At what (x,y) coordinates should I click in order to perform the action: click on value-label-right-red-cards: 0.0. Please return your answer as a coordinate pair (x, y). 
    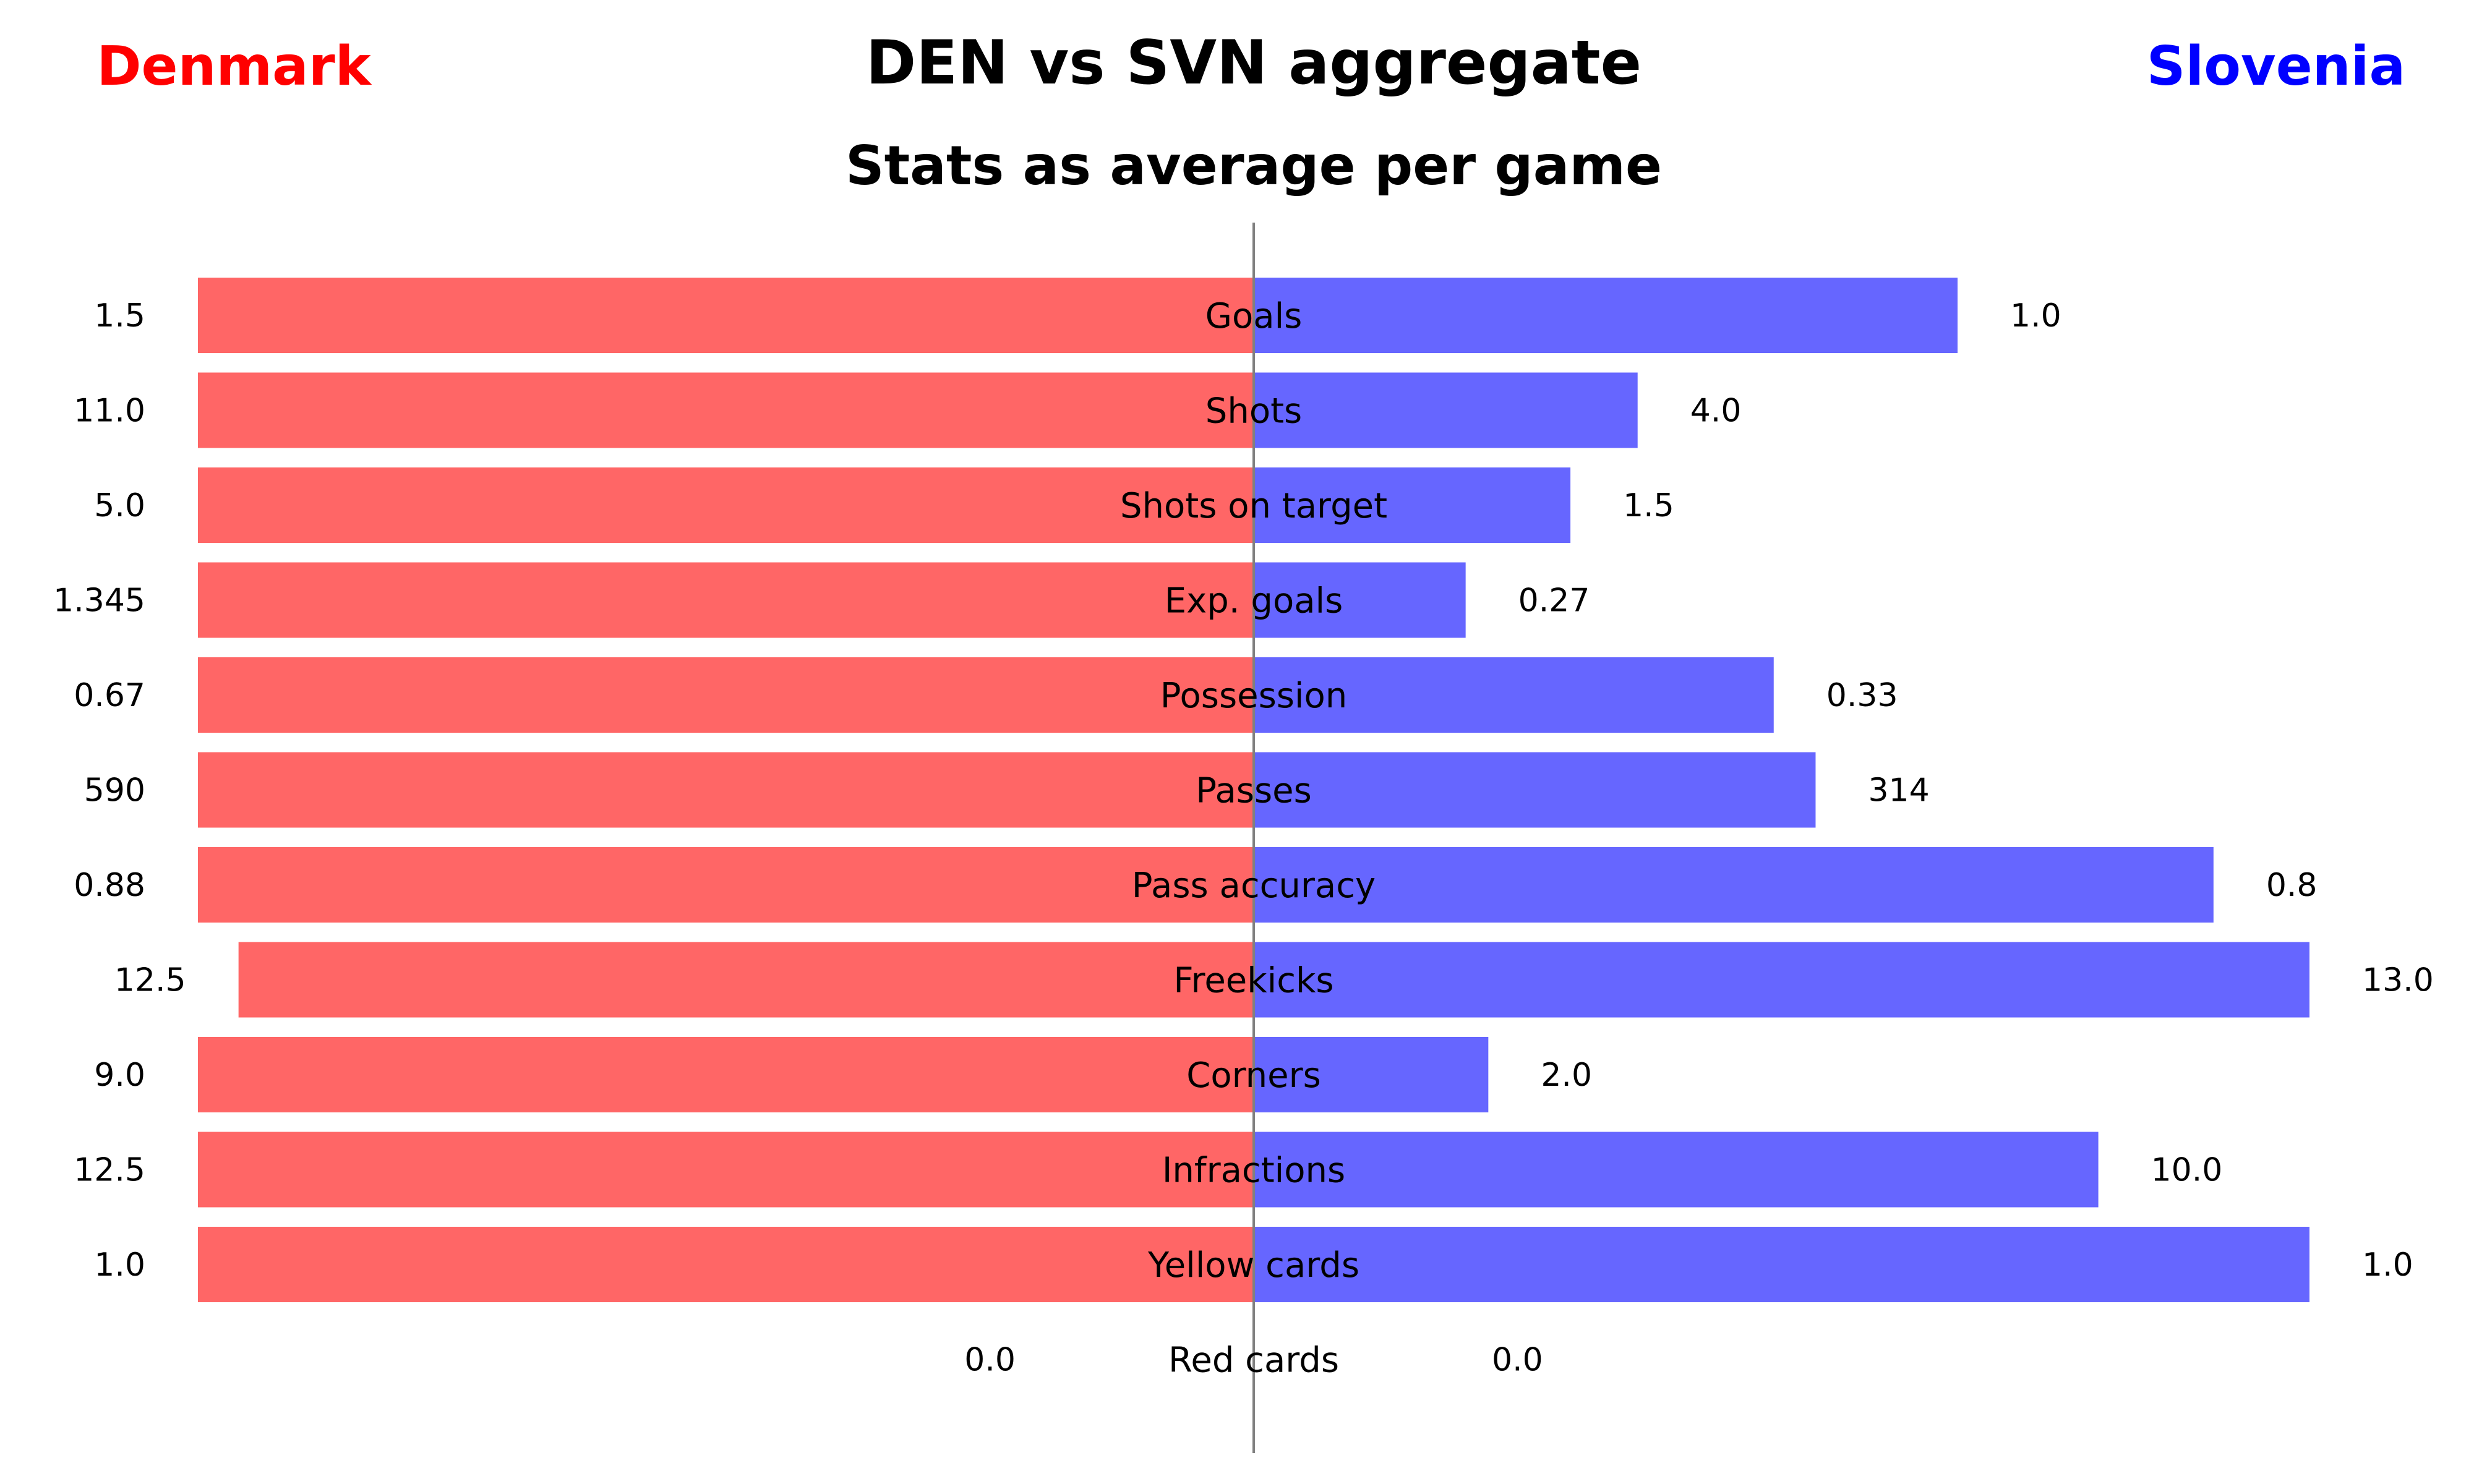
    Looking at the image, I should click on (1517, 1360).